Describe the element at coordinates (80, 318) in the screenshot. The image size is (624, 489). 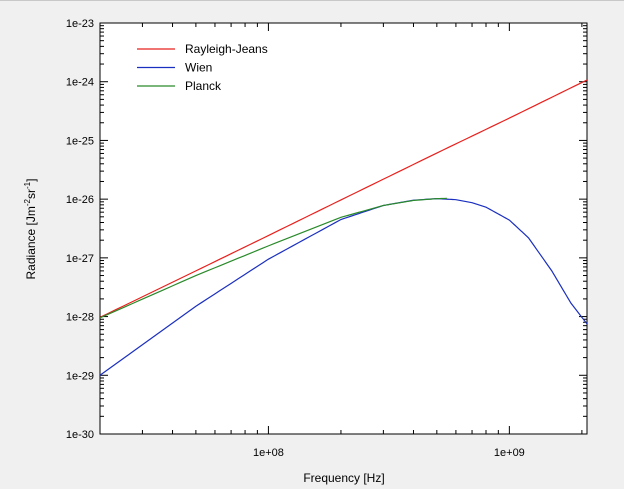
I see `y-tick-label: 1e-28` at that location.